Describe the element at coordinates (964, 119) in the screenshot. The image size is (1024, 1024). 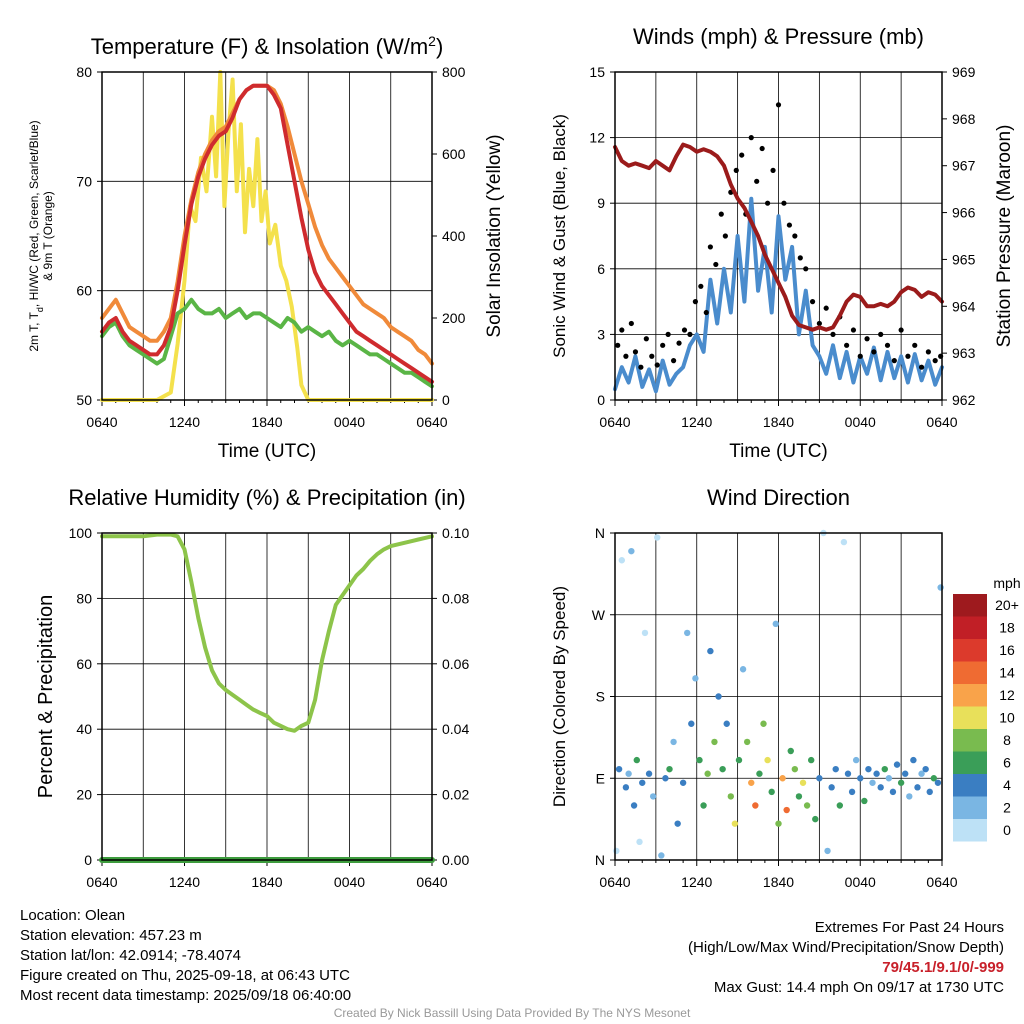
I see `y2-tick-label: 968` at that location.